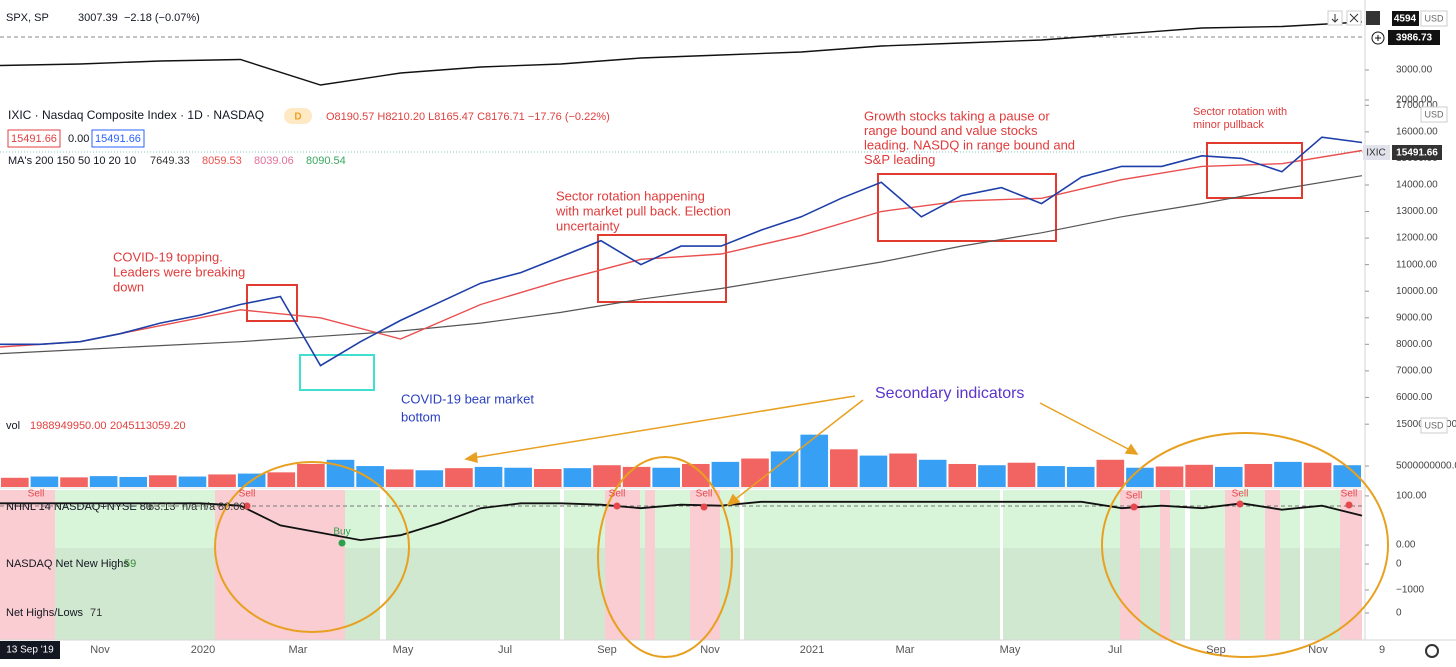 Image resolution: width=1456 pixels, height=667 pixels. I want to click on axis-tick-label: 5000000000.00, so click(1426, 466).